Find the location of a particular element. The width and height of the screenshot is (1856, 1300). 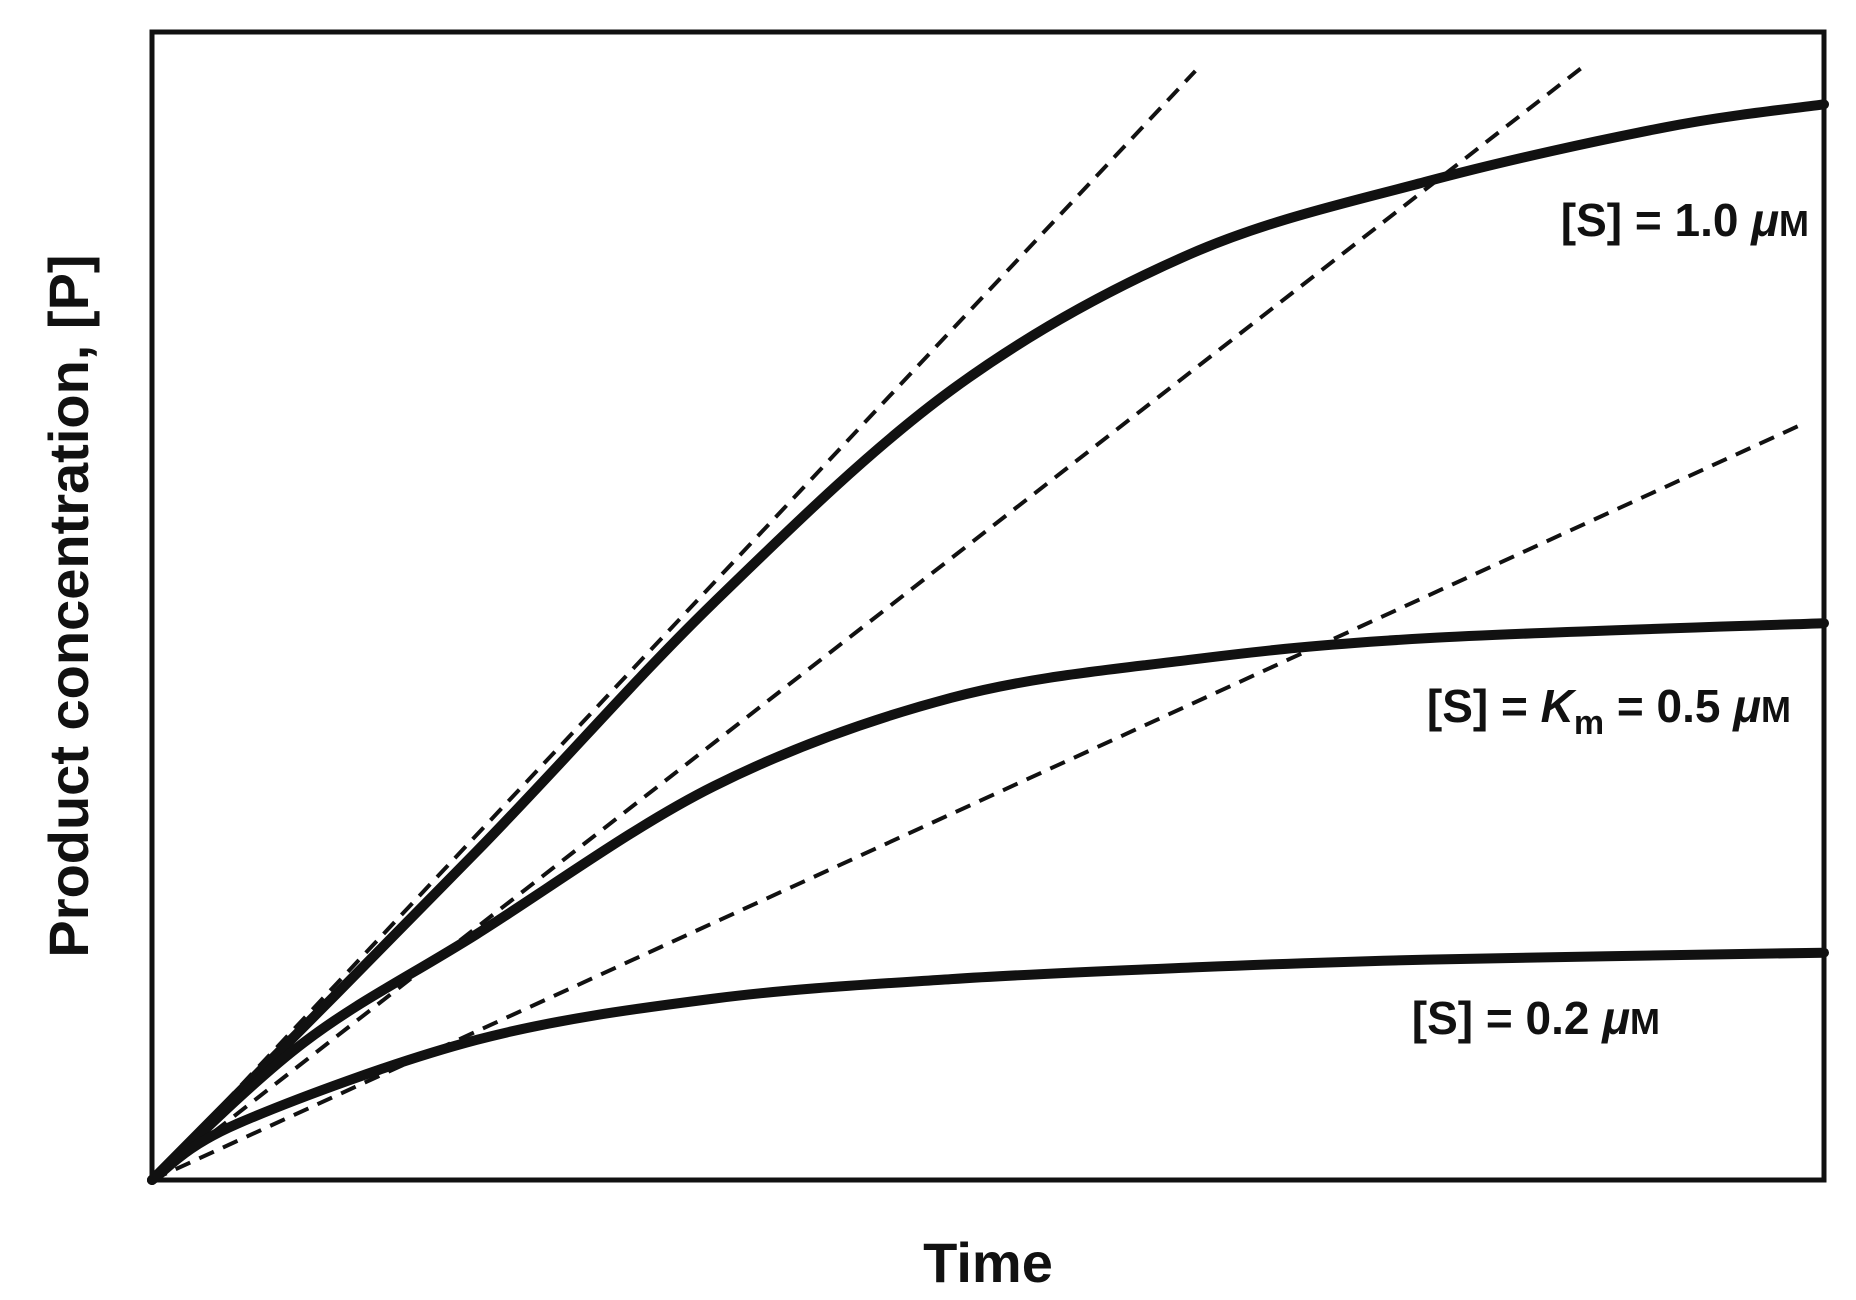

label-s-0-2: [S] = 0.2 μM is located at coordinates (1536, 1018).